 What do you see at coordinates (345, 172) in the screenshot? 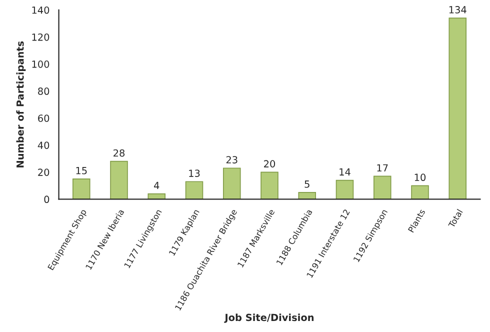
I see `data-label: 14` at bounding box center [345, 172].